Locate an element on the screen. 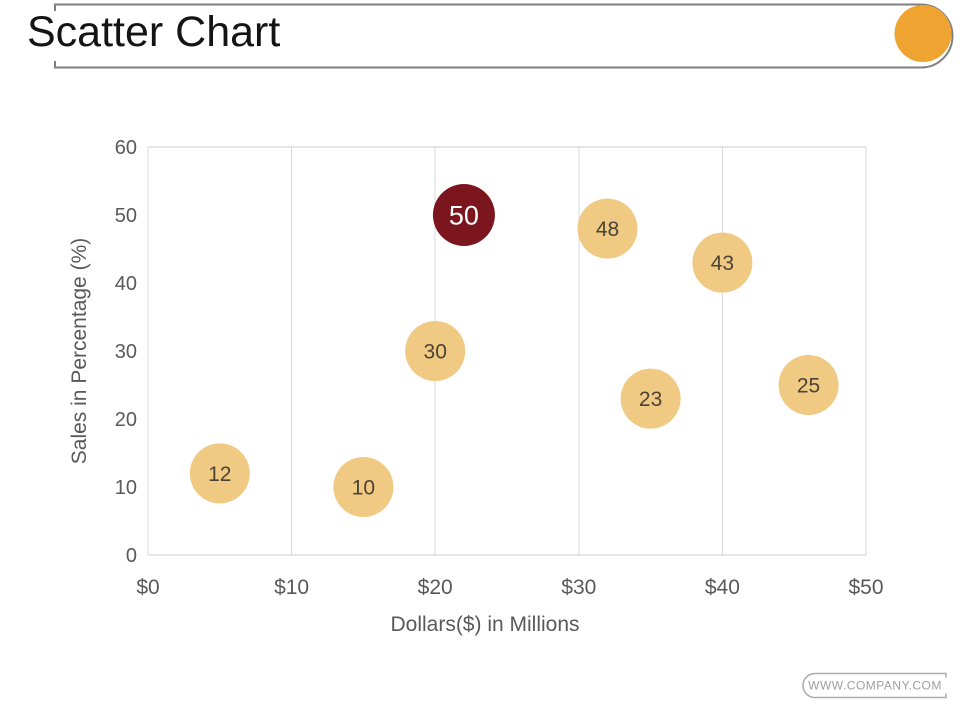  header-frame is located at coordinates (504, 36).